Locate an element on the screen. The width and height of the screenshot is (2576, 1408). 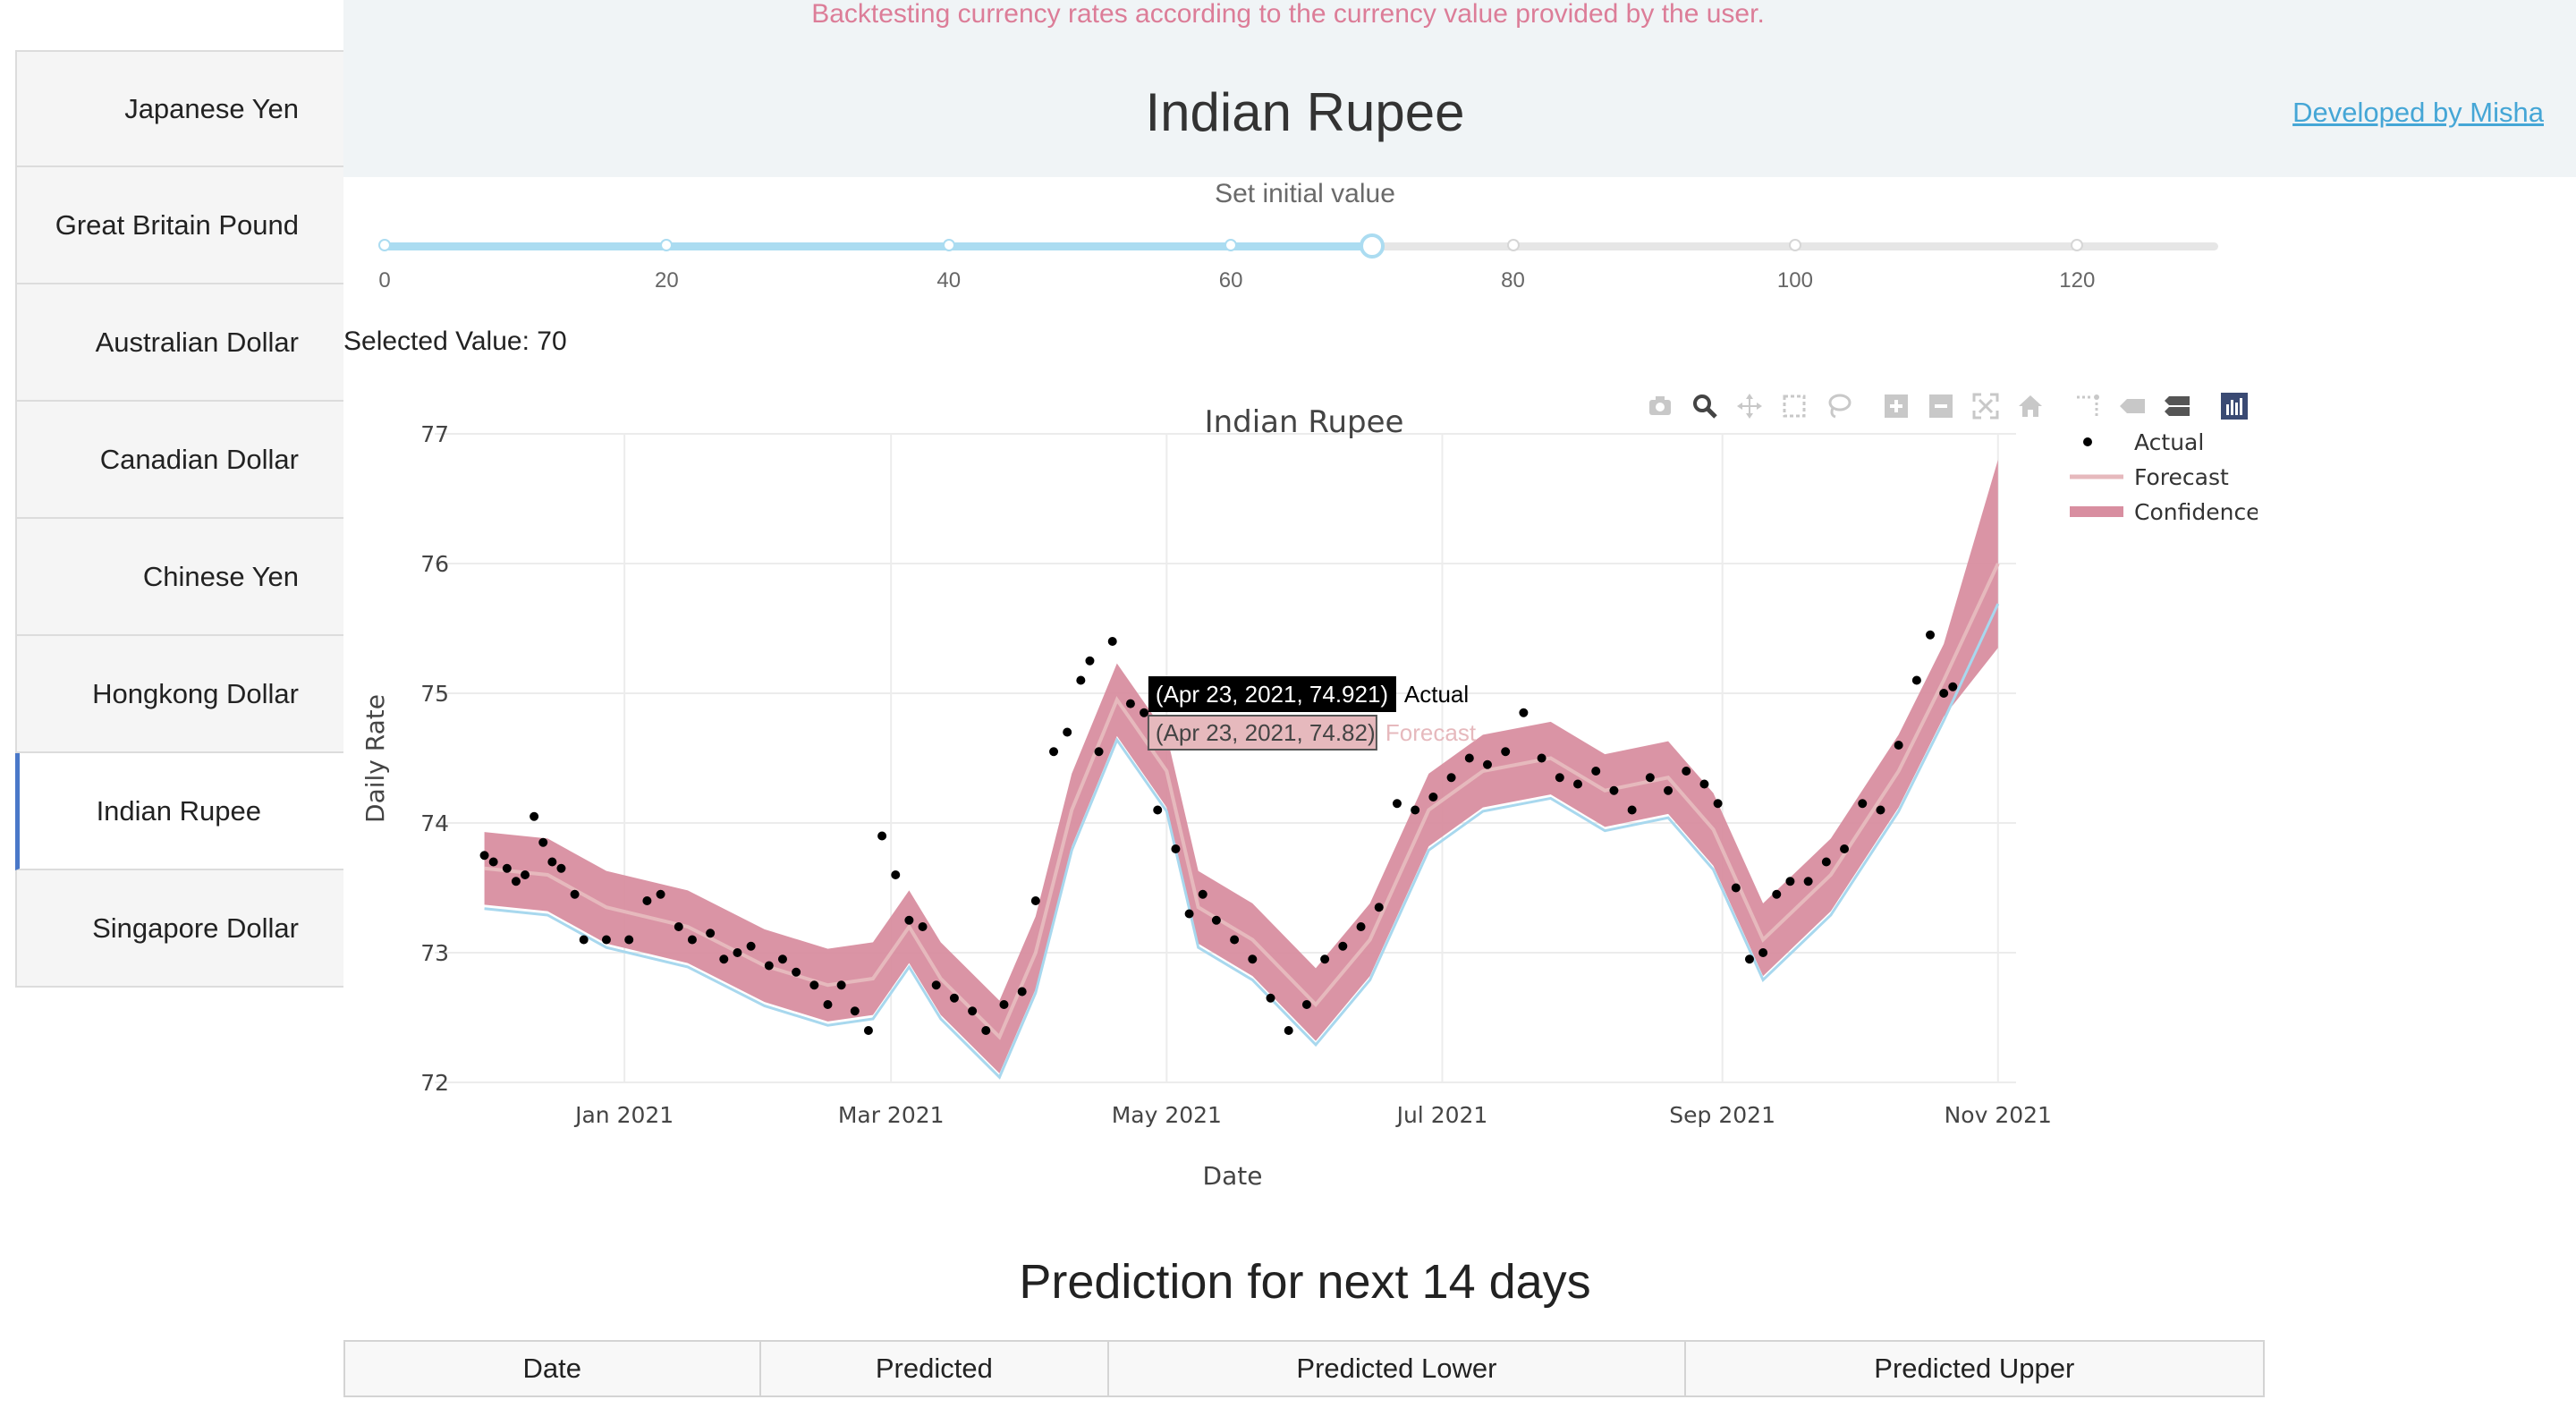
zoom-icon is located at coordinates (1705, 406).